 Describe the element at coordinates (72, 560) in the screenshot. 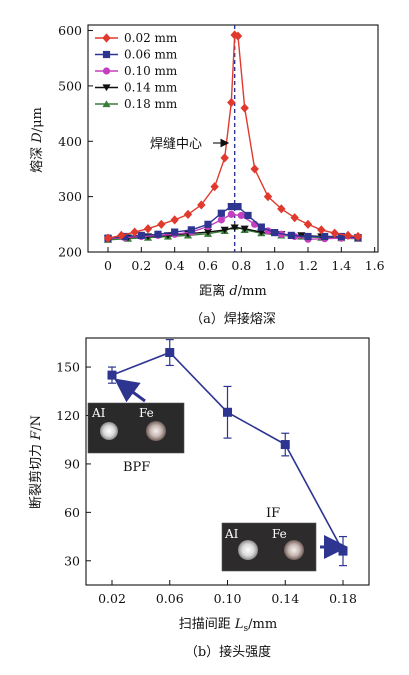

I see `chart-b-y-tick-label: 30` at that location.